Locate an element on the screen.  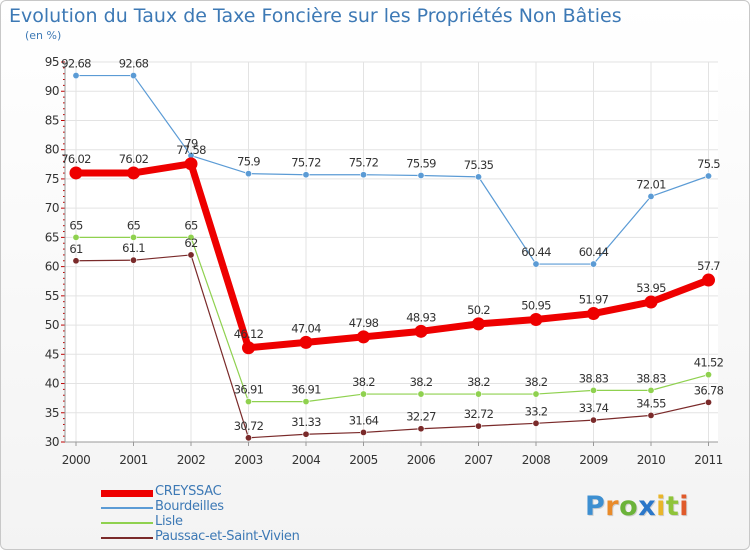
data-label: 61 is located at coordinates (76, 249).